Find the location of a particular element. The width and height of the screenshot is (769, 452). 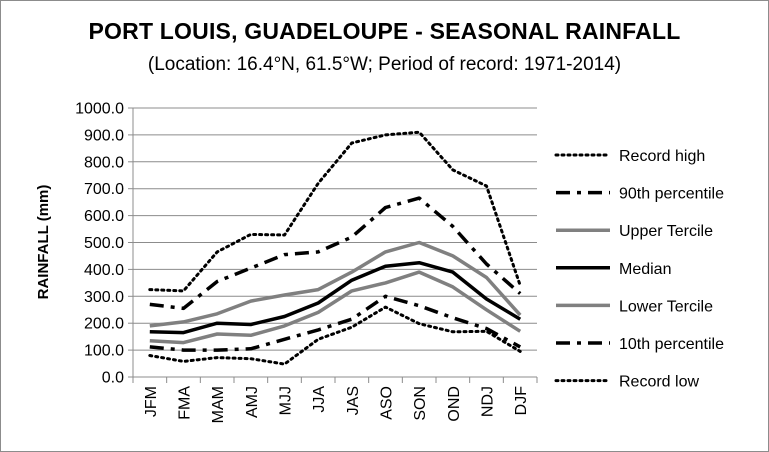

y-tick-label: 600.0 is located at coordinates (104, 216).